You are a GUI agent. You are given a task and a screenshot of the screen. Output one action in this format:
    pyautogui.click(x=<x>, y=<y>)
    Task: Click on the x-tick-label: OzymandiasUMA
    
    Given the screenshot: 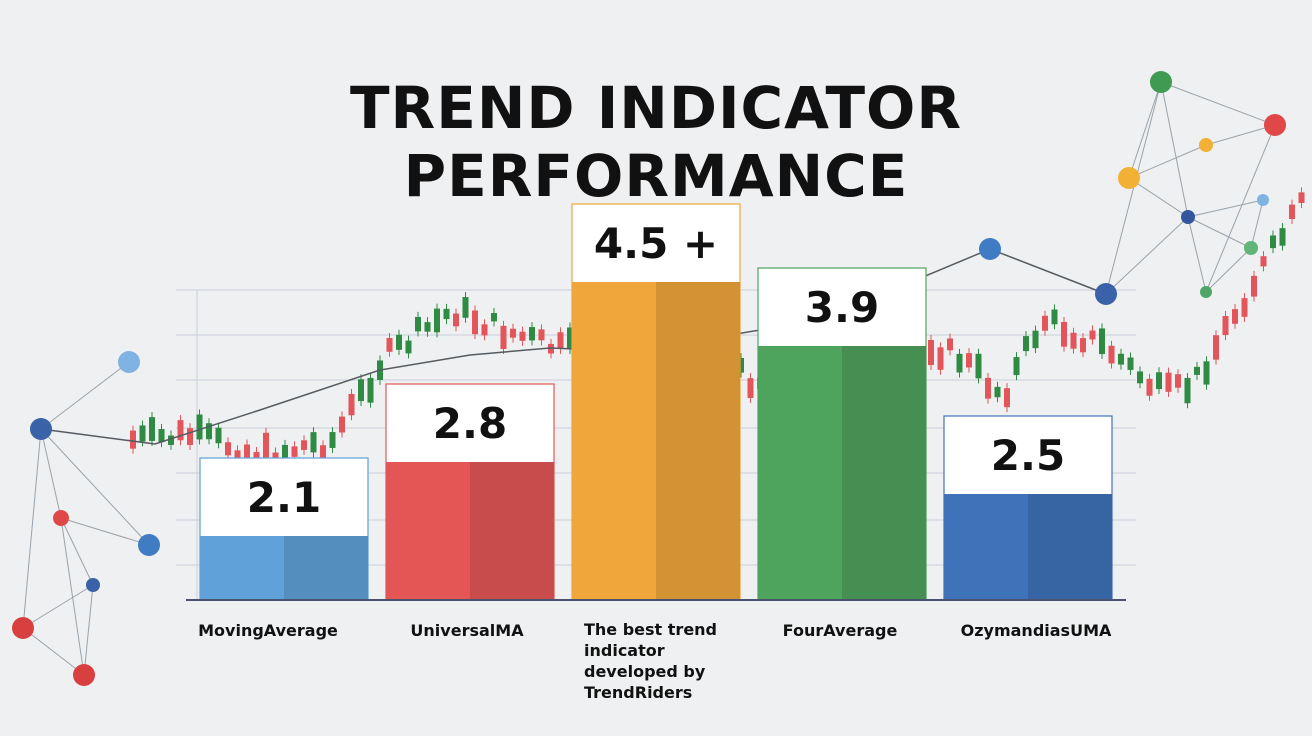 What is the action you would take?
    pyautogui.click(x=1036, y=630)
    